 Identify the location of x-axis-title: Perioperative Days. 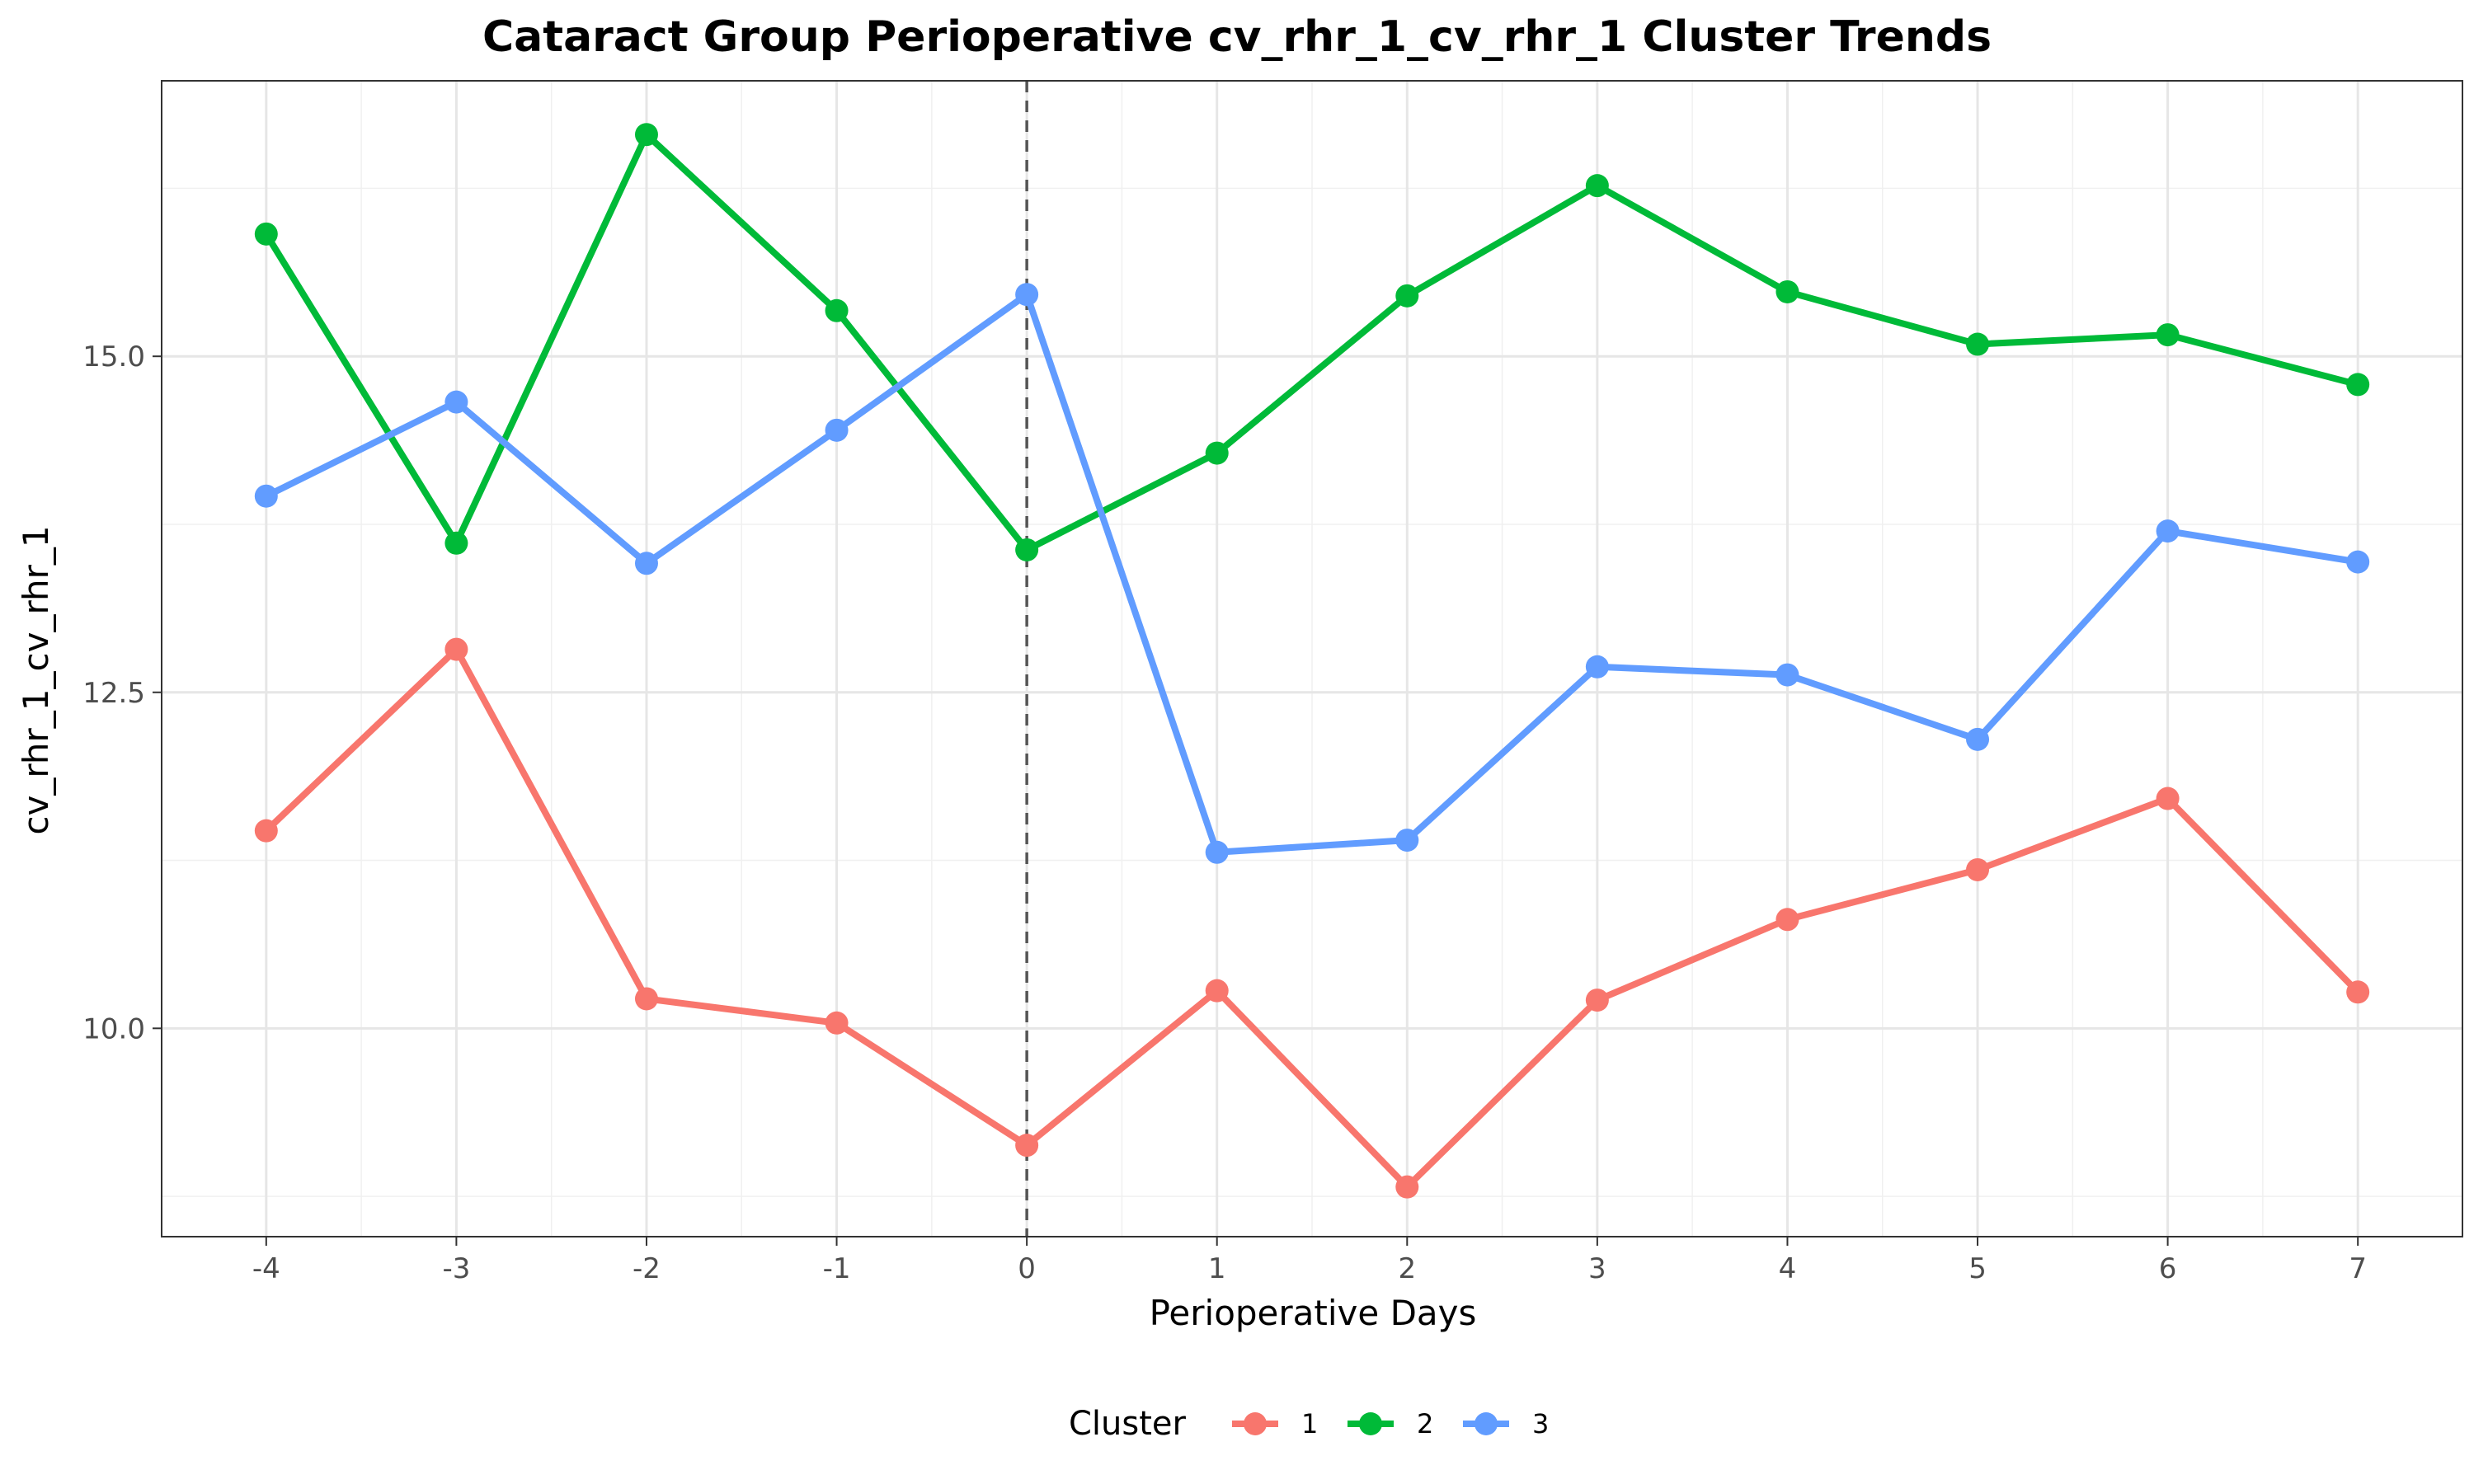
(1313, 1313).